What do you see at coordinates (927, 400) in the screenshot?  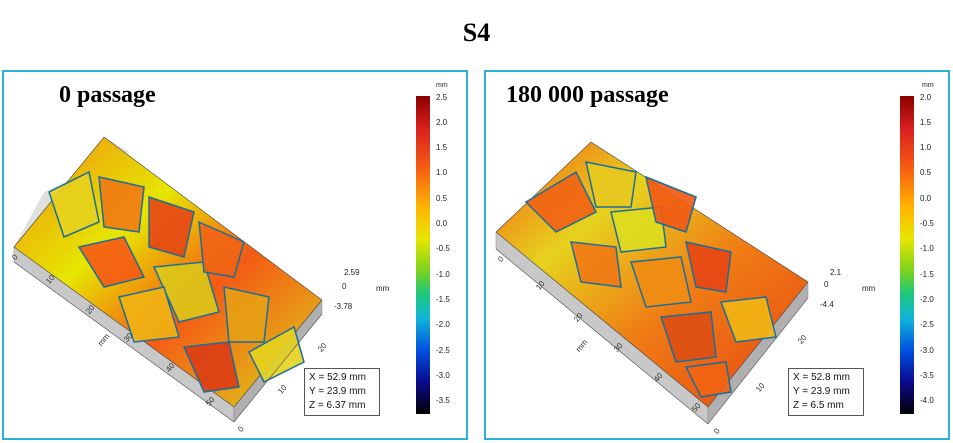 I see `colorbar-tick: -4.0` at bounding box center [927, 400].